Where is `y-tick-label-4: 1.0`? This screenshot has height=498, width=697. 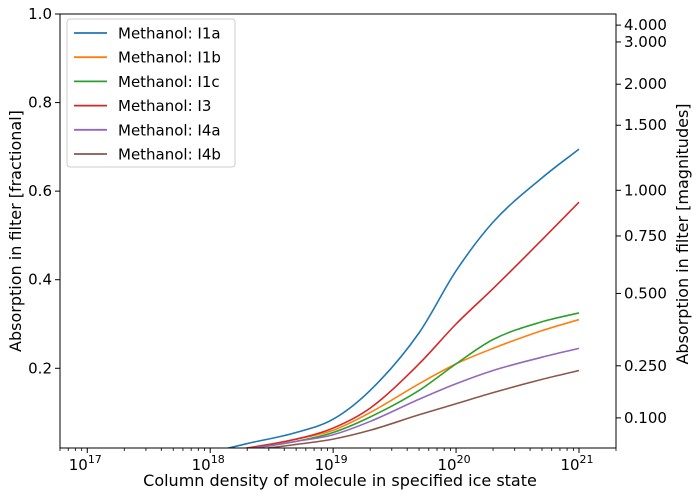
y-tick-label-4: 1.0 is located at coordinates (40, 14).